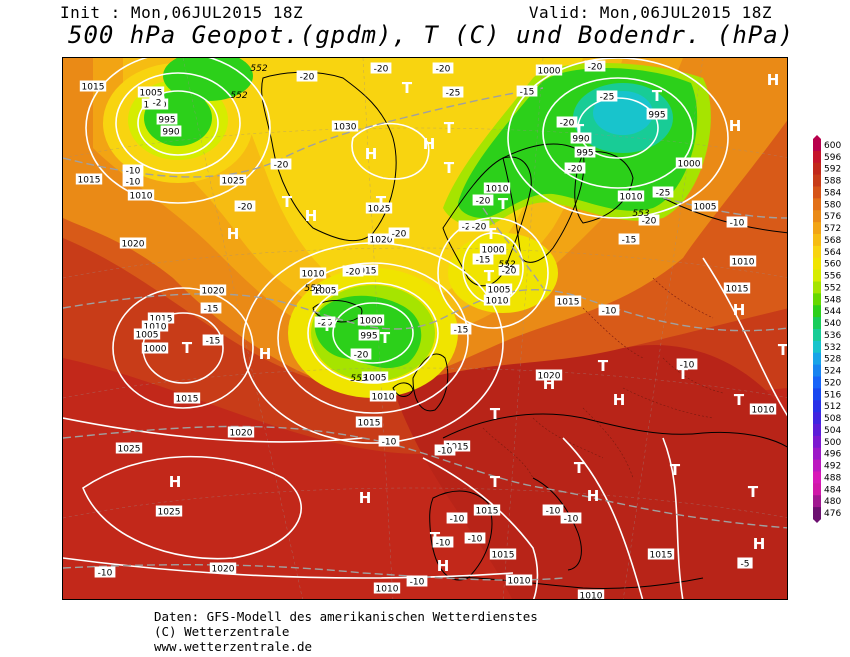 The image size is (850, 657). I want to click on finland-outline, so click(604, 187).